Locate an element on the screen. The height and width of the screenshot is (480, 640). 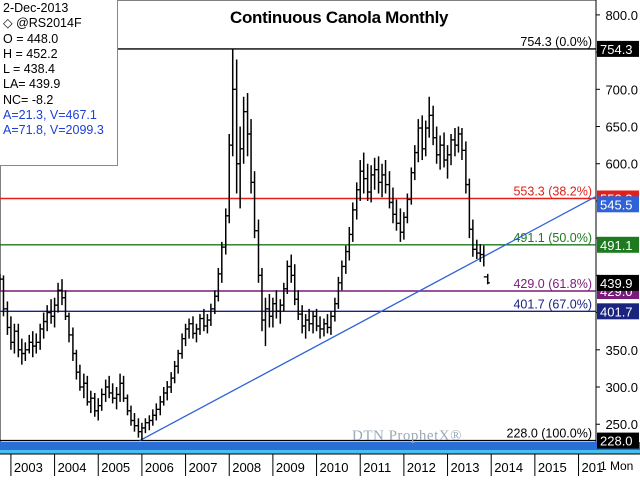
infobox-last: LA= 439.9 is located at coordinates (32, 84).